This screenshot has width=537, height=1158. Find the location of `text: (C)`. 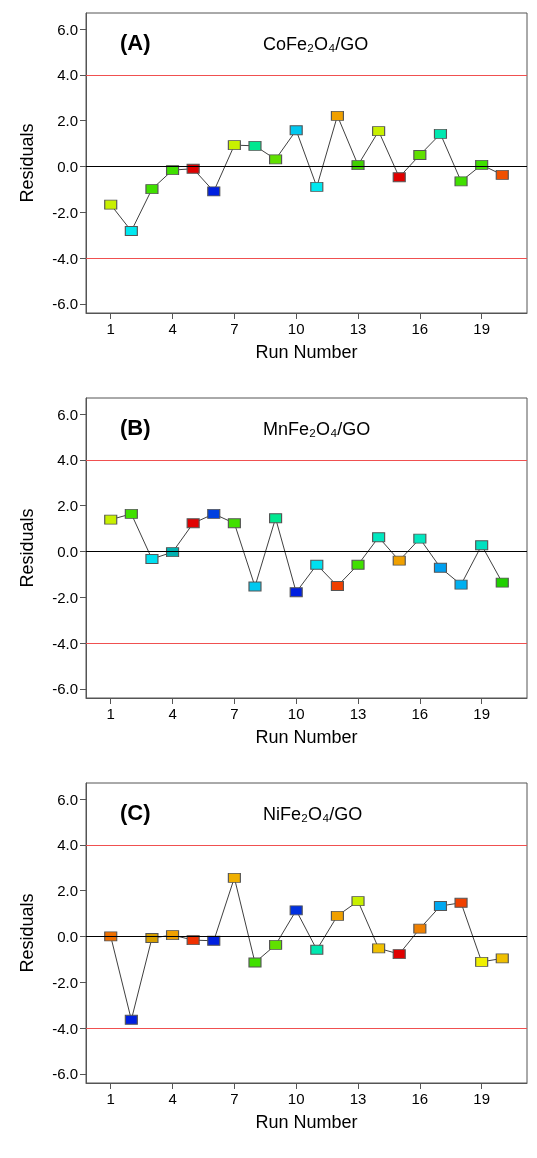

text: (C) is located at coordinates (135, 812).